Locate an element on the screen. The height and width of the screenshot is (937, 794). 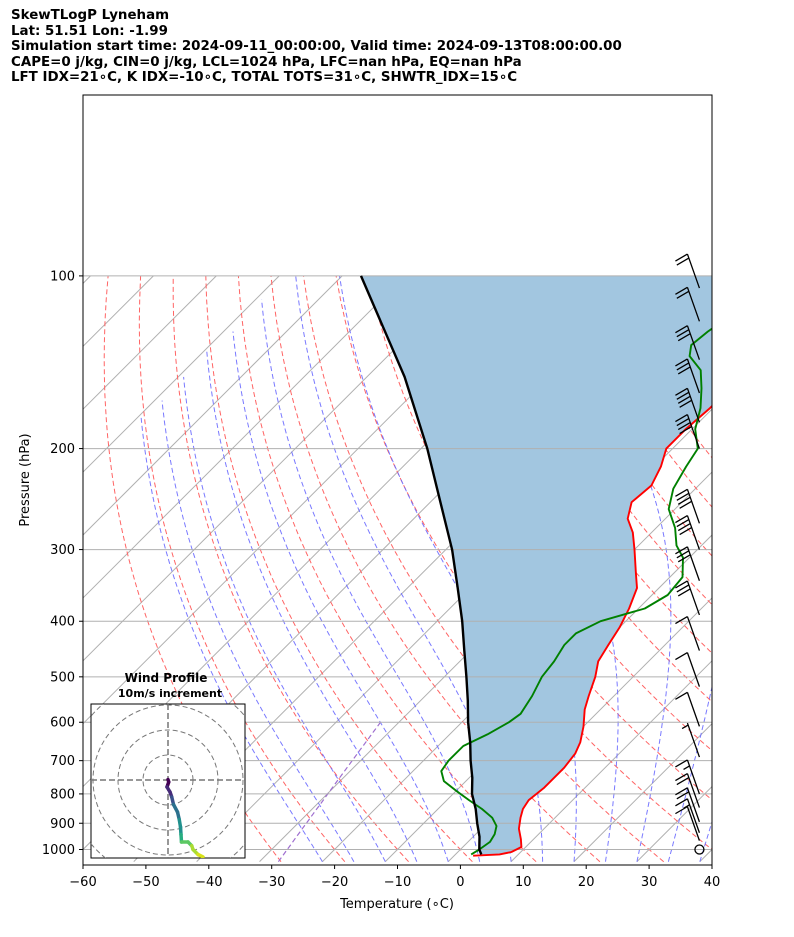
y-tick-label: 900 is located at coordinates (62, 824).